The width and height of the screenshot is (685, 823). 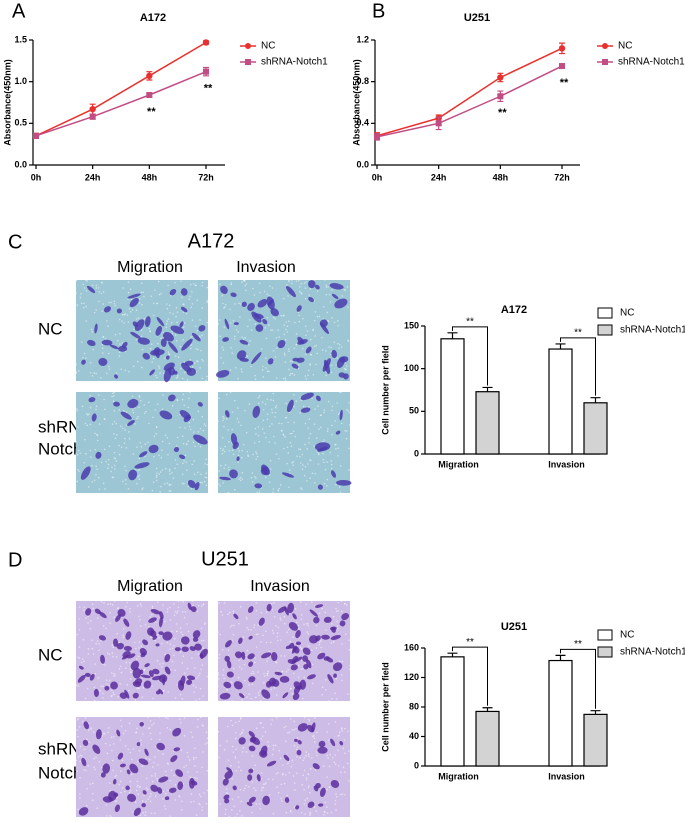 I want to click on bracket, so click(x=470, y=356).